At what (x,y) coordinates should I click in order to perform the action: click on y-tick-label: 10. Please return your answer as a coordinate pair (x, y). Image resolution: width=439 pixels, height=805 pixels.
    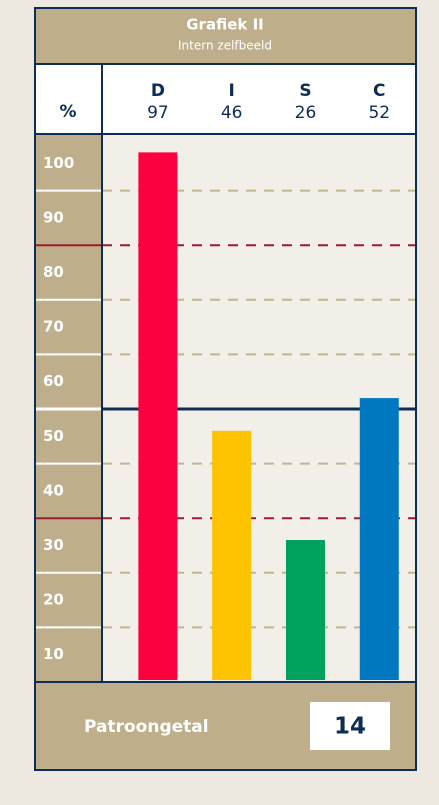
    Looking at the image, I should click on (53, 654).